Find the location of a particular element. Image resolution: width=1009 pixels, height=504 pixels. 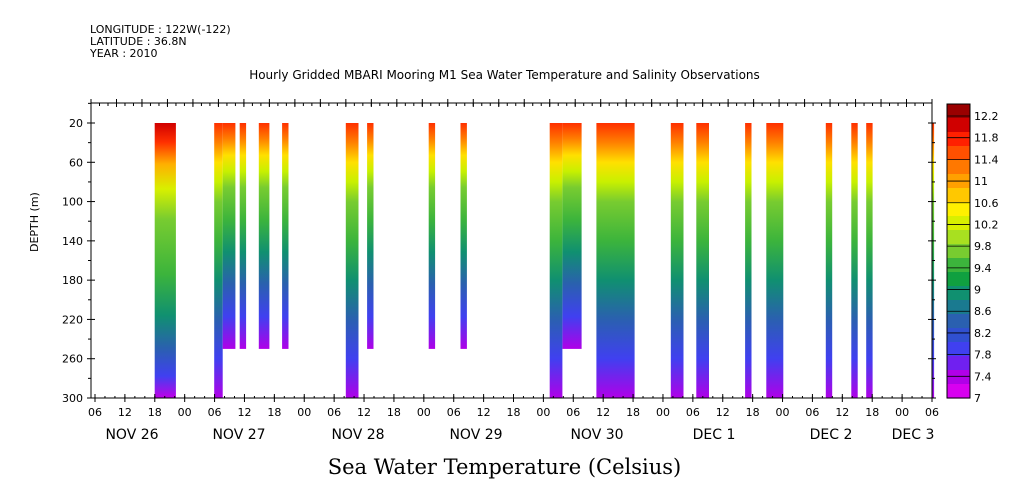

colorbar-label: 9 is located at coordinates (977, 290).